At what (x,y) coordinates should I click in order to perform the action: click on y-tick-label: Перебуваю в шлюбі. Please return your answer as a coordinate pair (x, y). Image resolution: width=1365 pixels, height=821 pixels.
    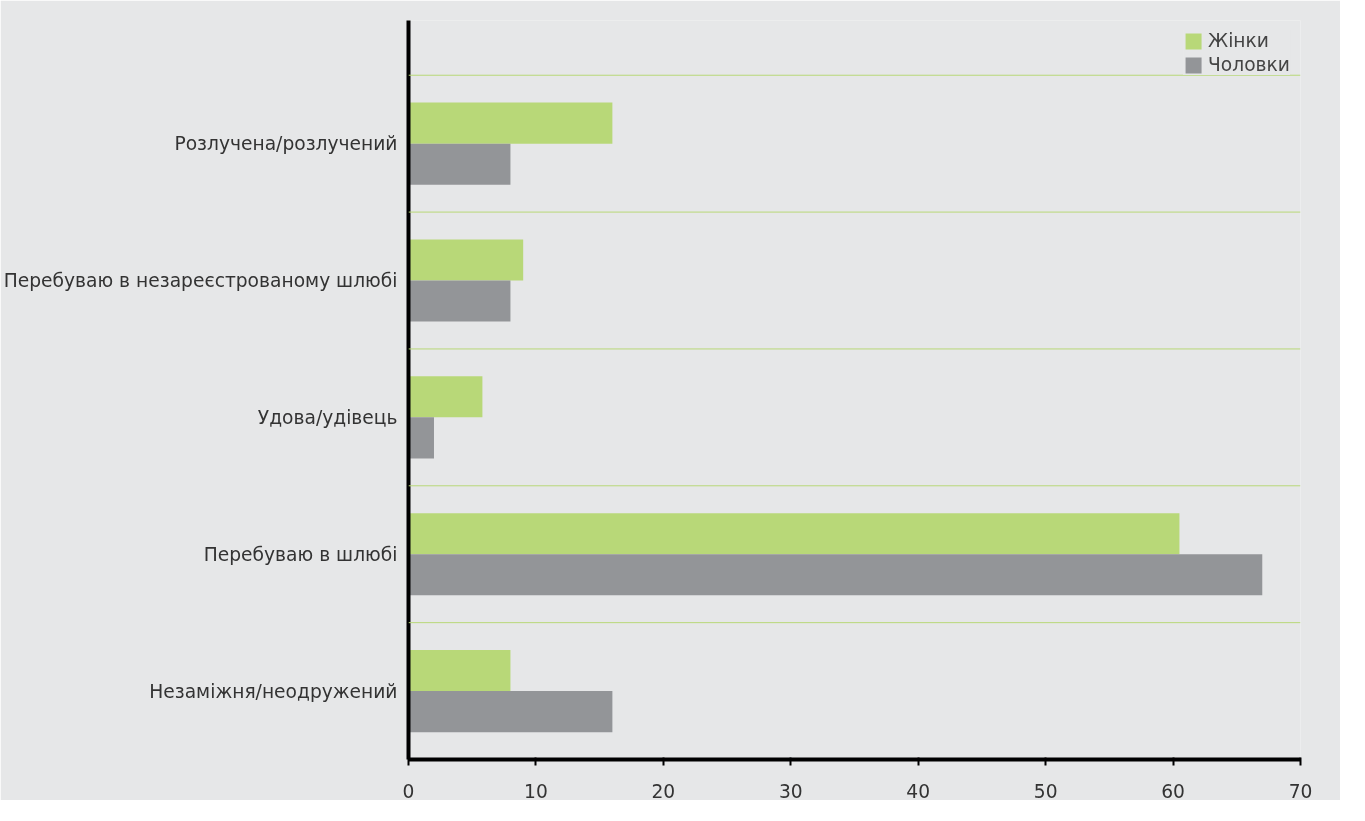
    Looking at the image, I should click on (300, 554).